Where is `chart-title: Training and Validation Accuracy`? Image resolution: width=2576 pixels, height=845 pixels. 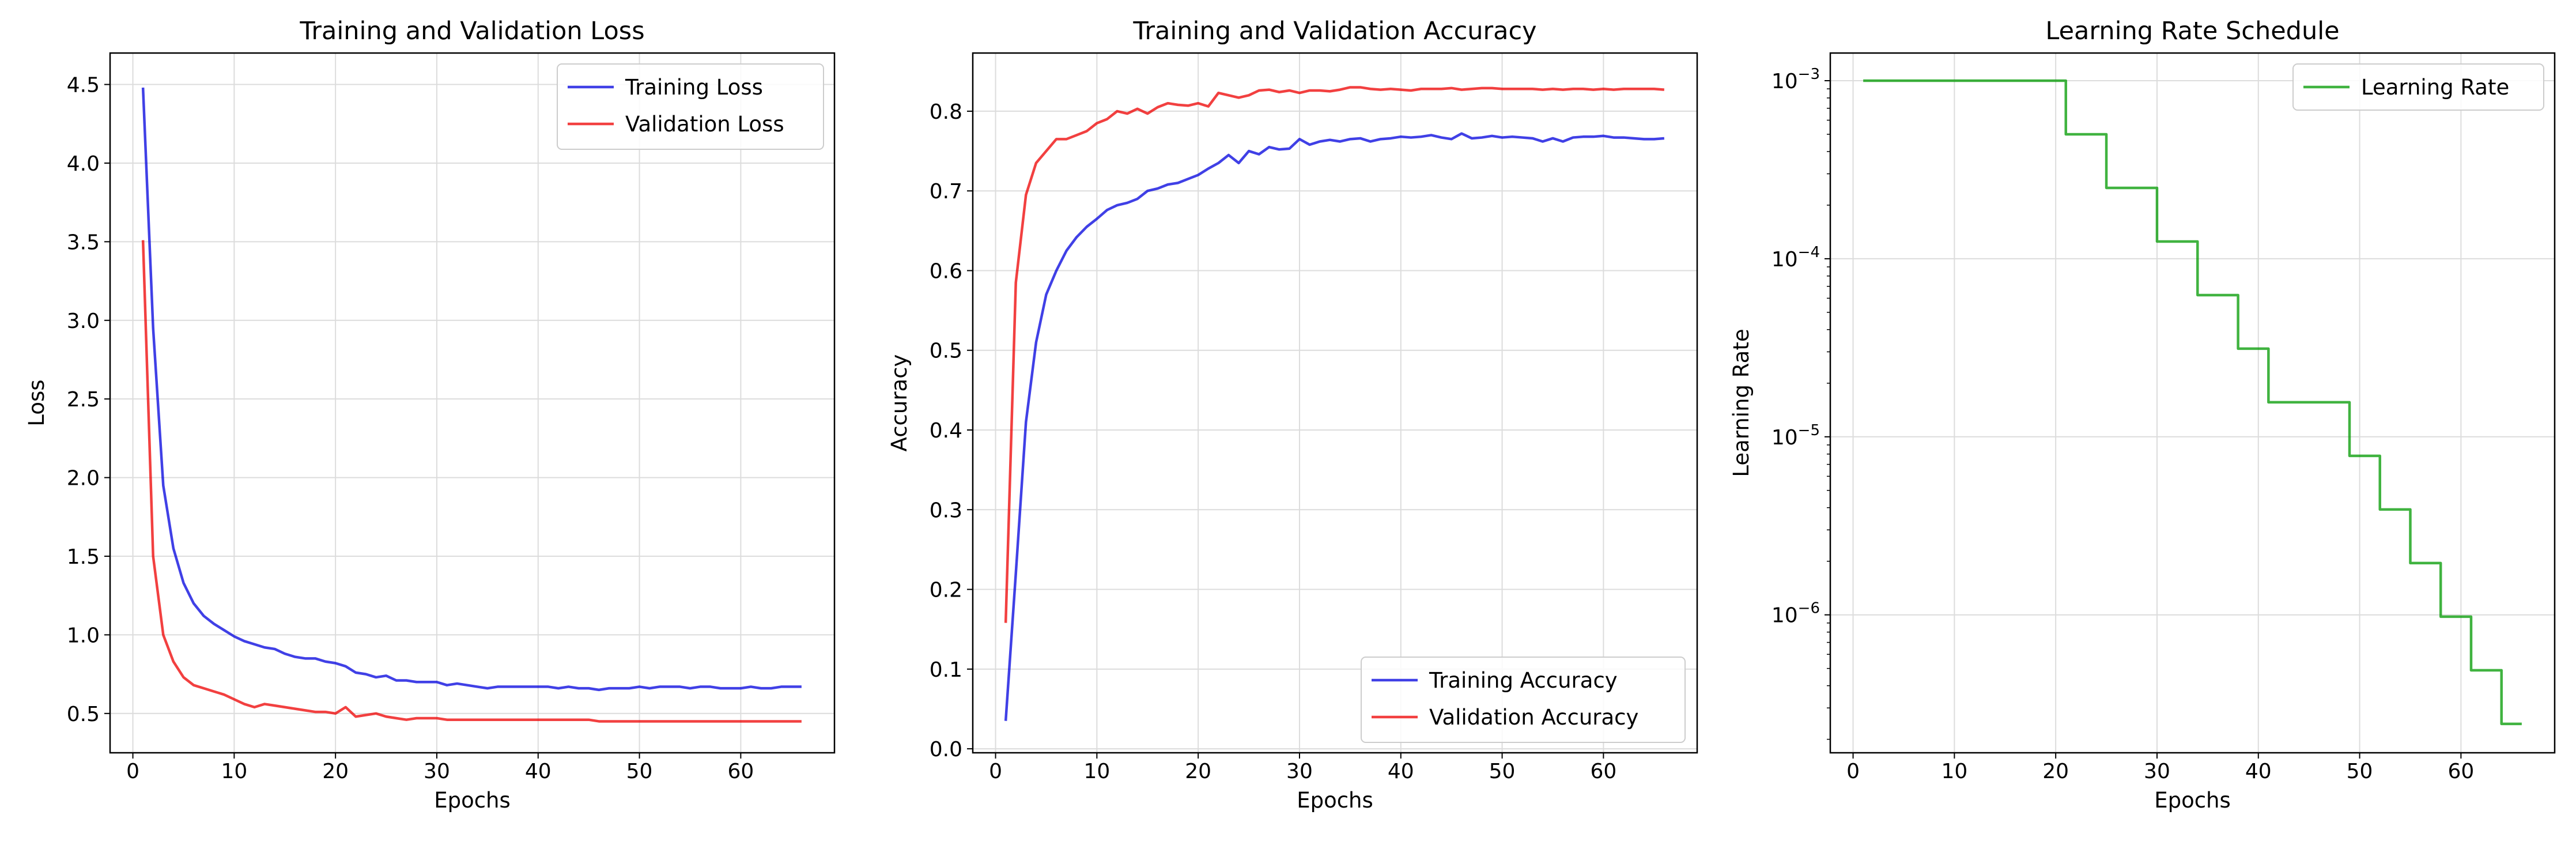
chart-title: Training and Validation Accuracy is located at coordinates (1334, 32).